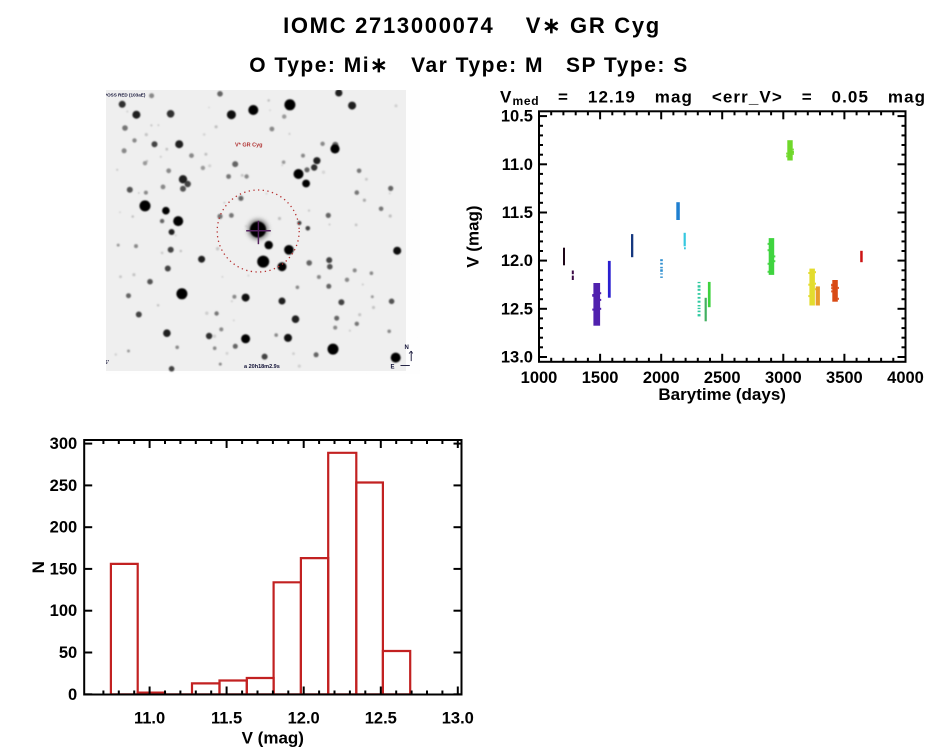  Describe the element at coordinates (661, 378) in the screenshot. I see `svg-text: 2000` at that location.